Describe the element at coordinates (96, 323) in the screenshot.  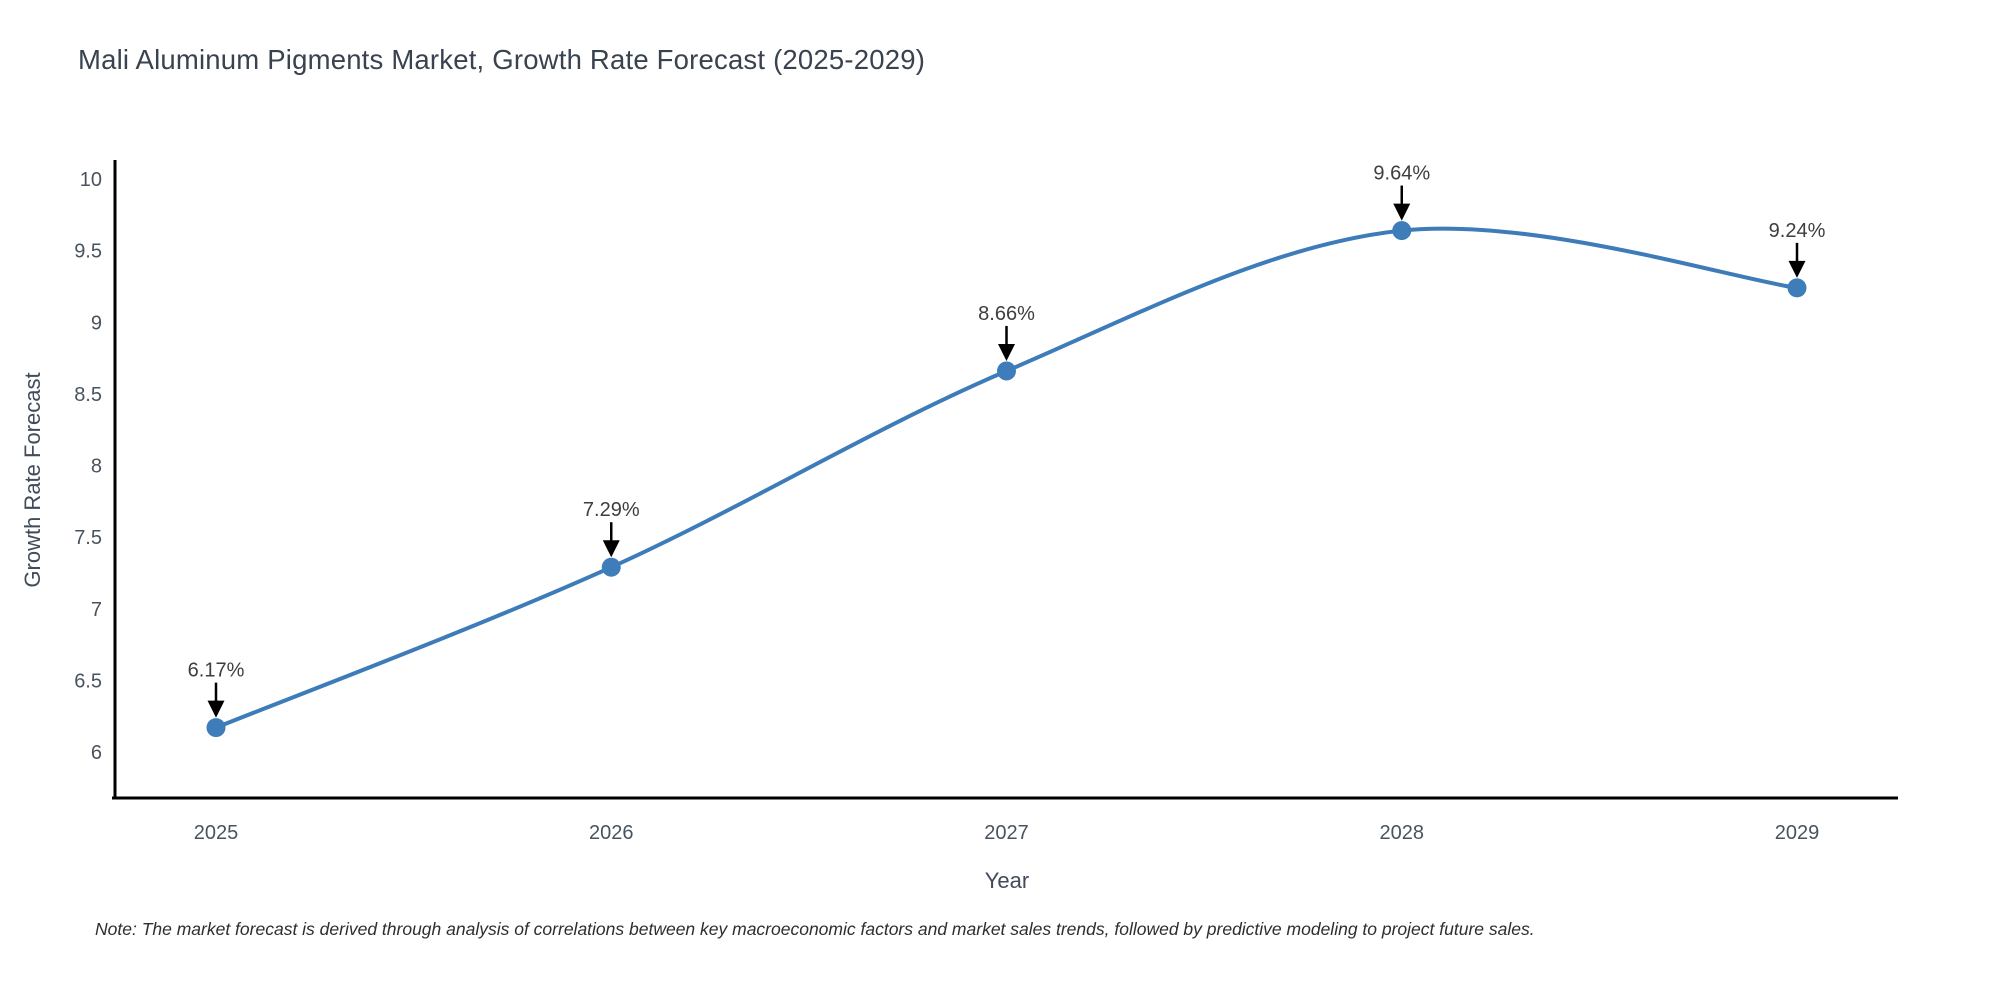
I see `y-tick-label: 9` at that location.